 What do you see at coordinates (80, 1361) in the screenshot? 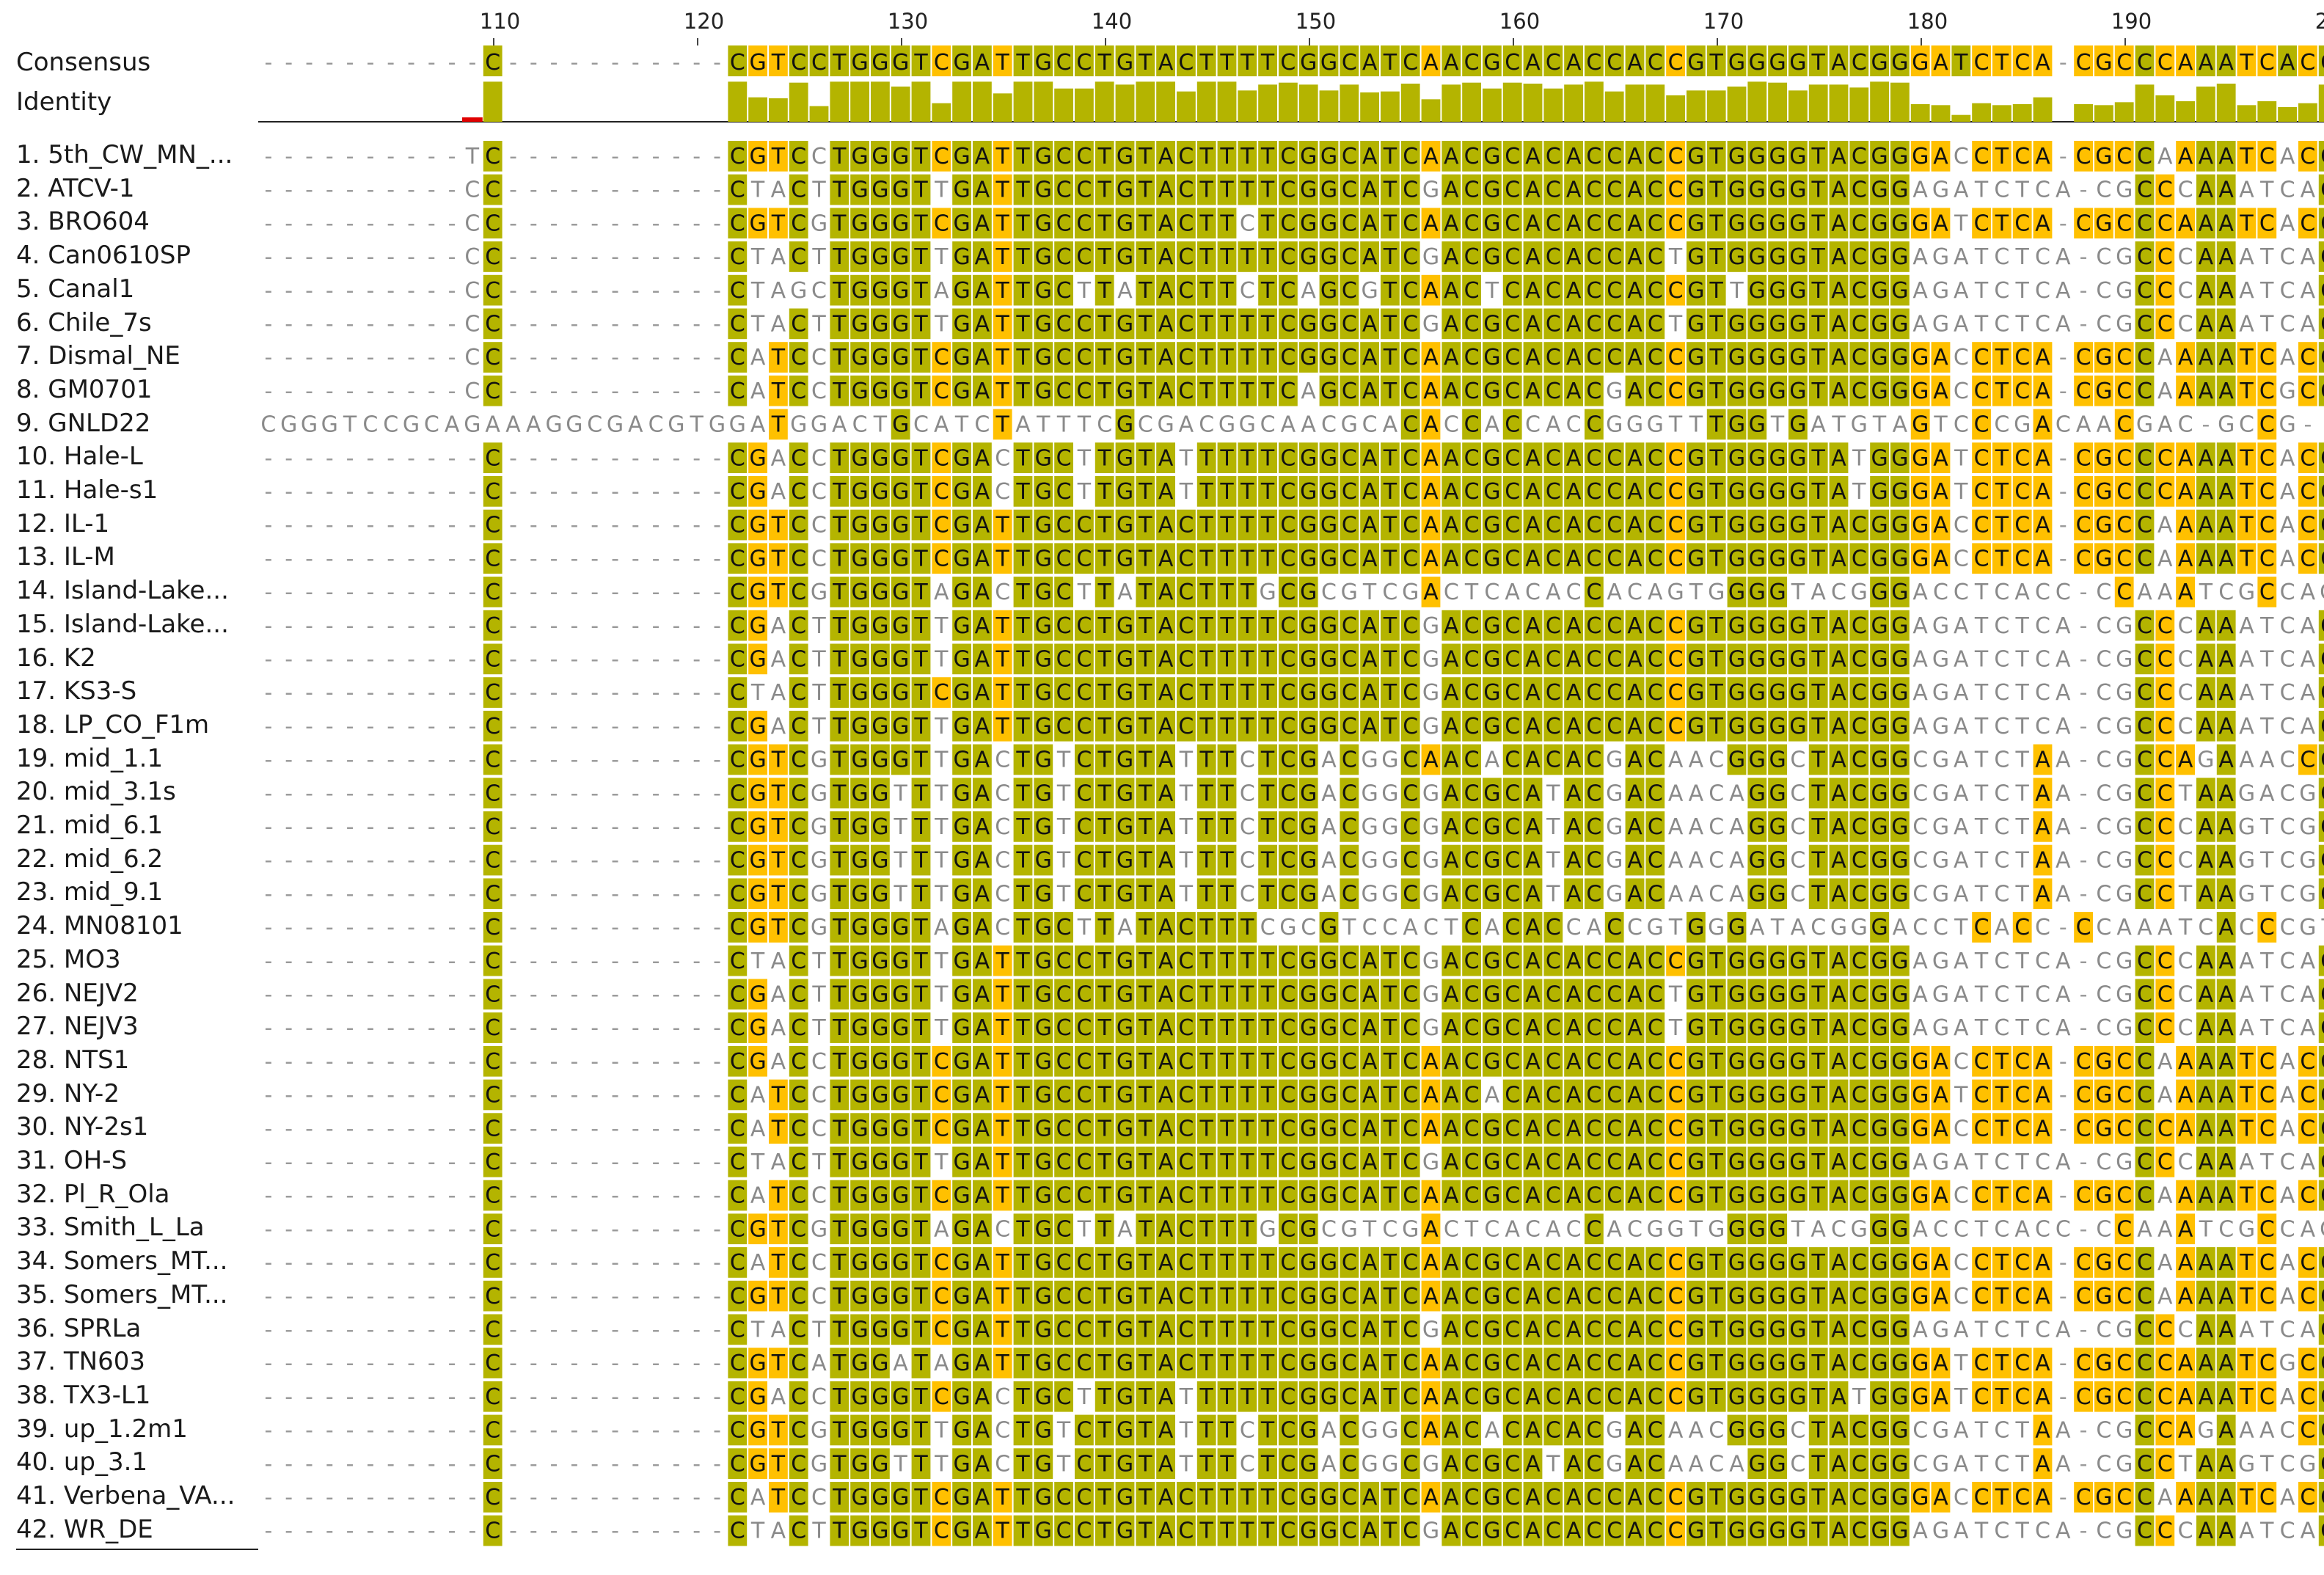
I see `sequence-label: 37. TN603` at bounding box center [80, 1361].